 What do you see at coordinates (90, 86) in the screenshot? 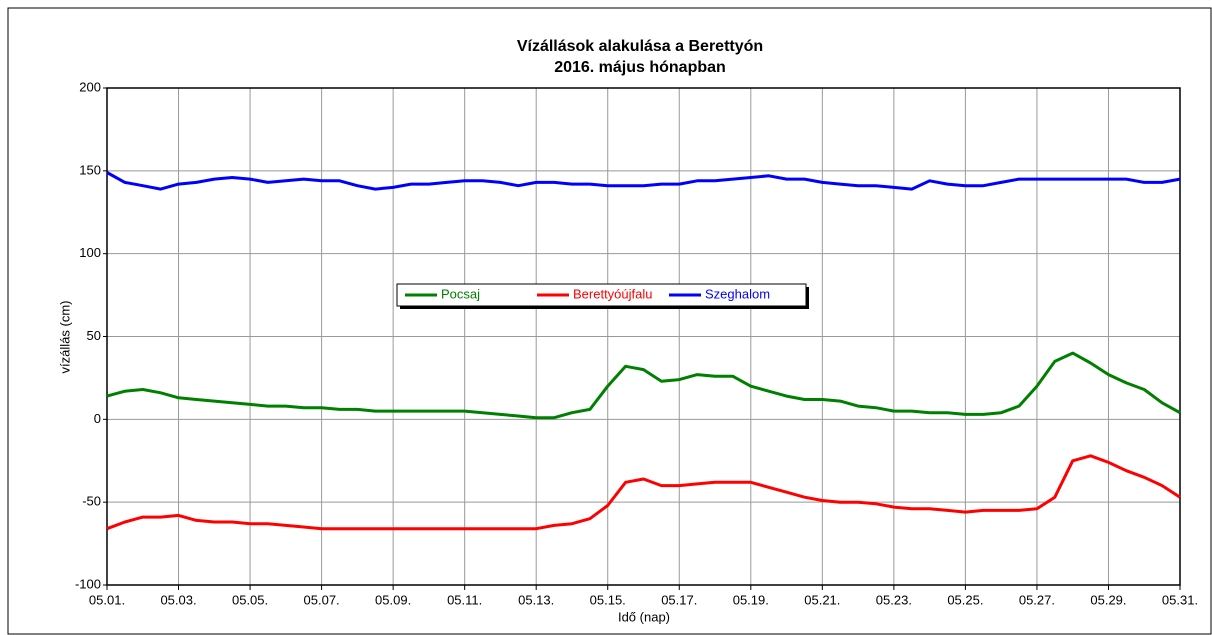
I see `y-tick-label: 200` at bounding box center [90, 86].